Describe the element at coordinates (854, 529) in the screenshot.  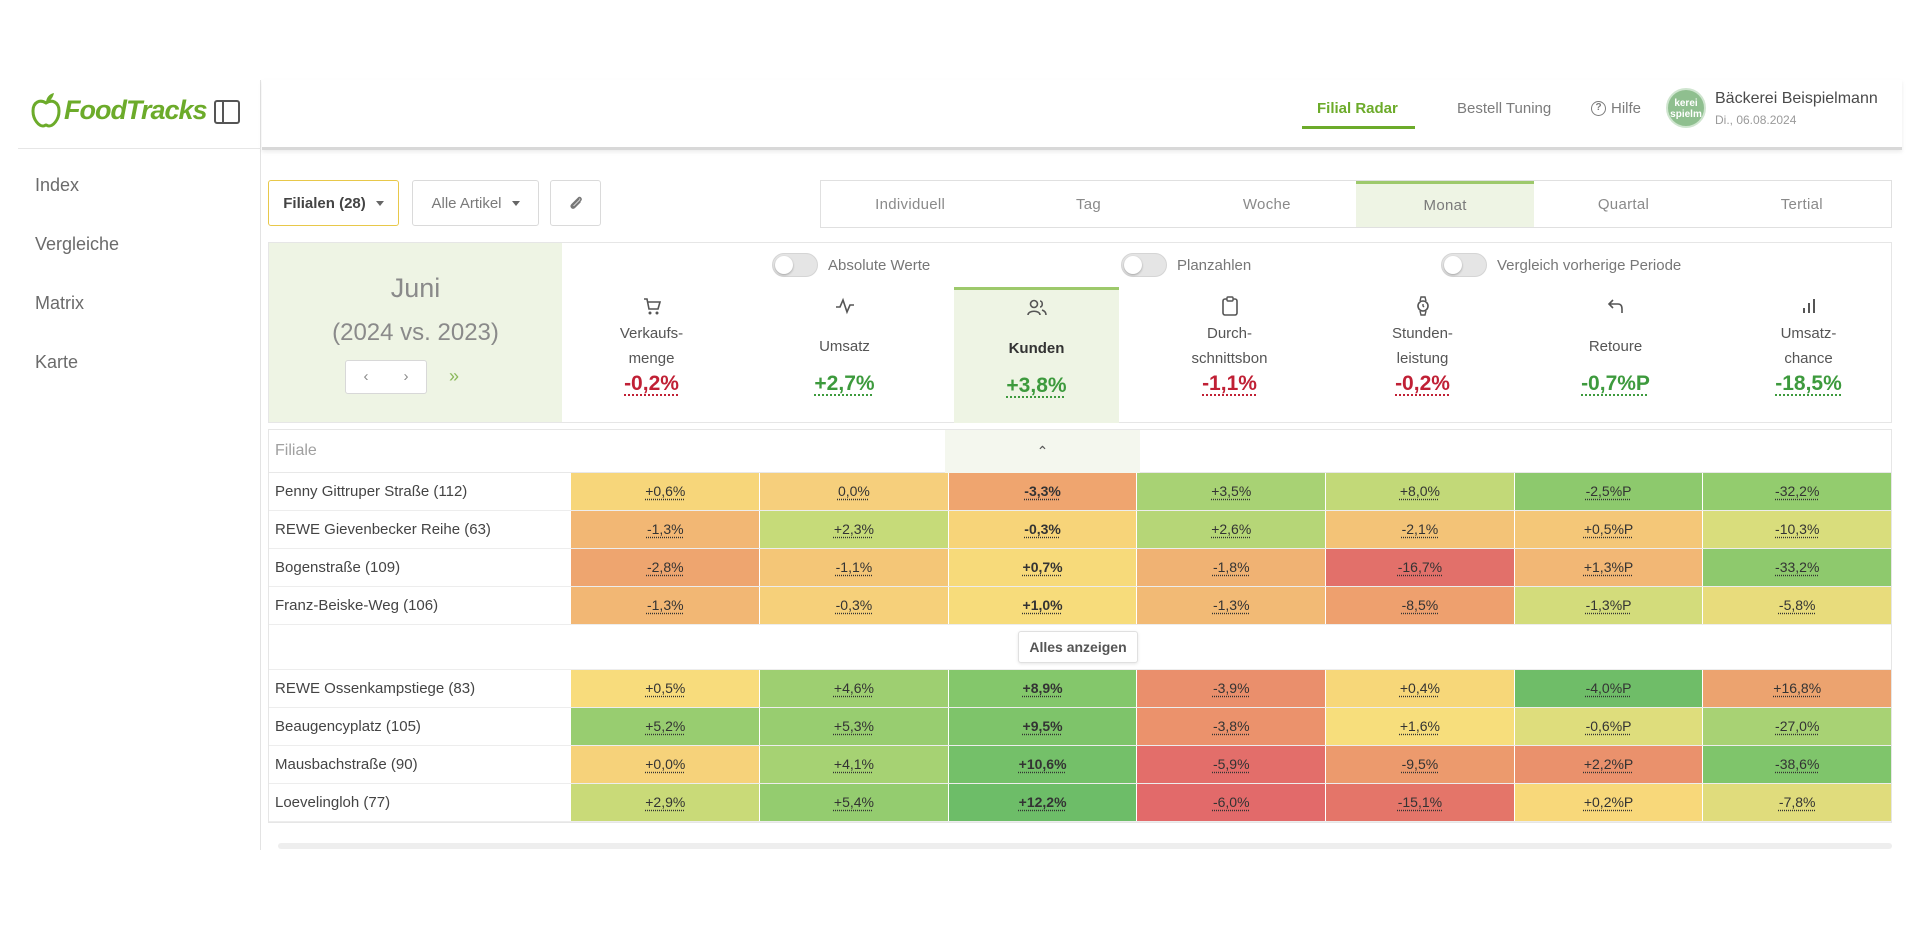
I see `table-cell: +2,3%` at that location.